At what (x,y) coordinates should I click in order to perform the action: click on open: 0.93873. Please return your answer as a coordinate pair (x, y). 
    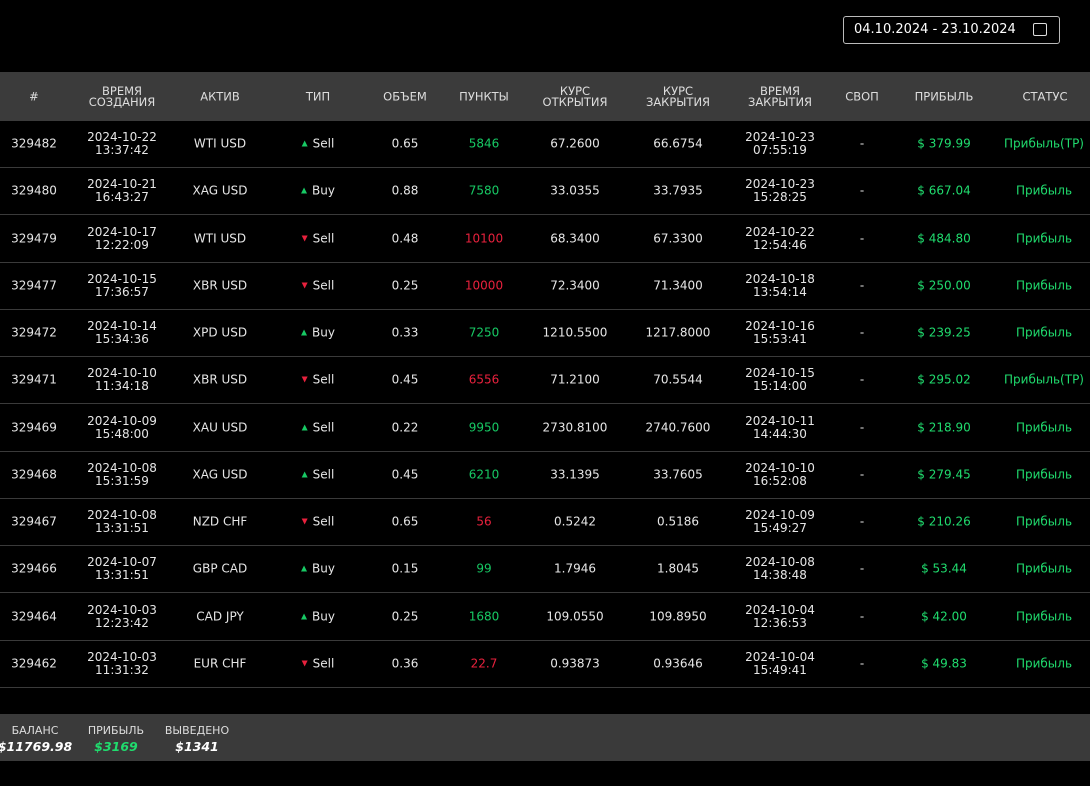
    Looking at the image, I should click on (575, 663).